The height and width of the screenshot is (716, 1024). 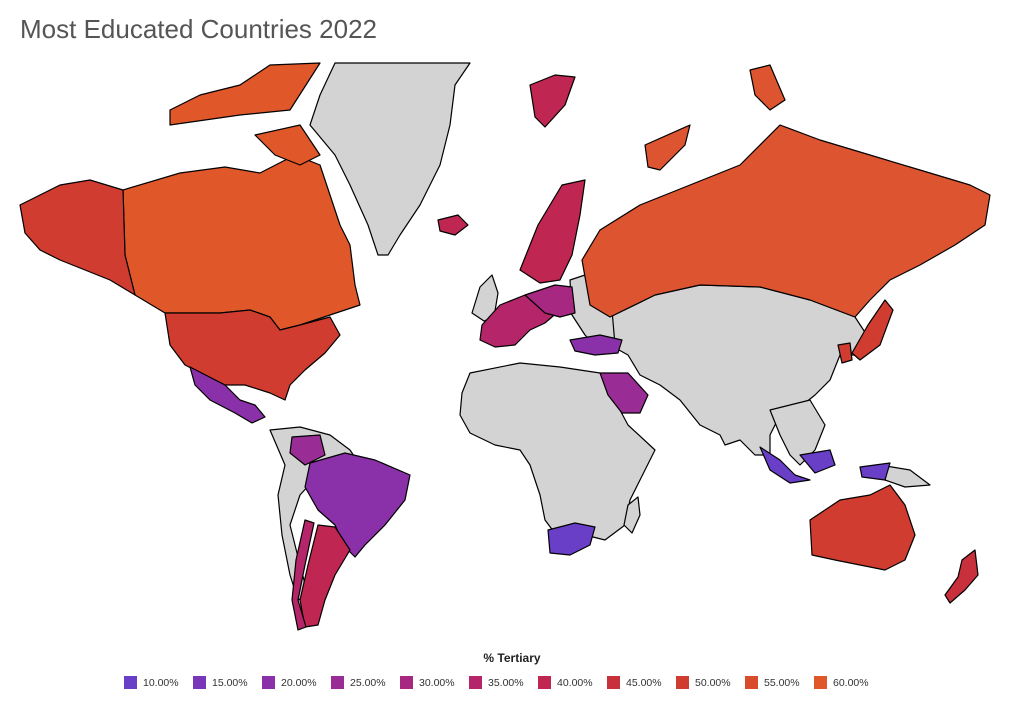 What do you see at coordinates (713, 682) in the screenshot?
I see `legend-label: 50.00%` at bounding box center [713, 682].